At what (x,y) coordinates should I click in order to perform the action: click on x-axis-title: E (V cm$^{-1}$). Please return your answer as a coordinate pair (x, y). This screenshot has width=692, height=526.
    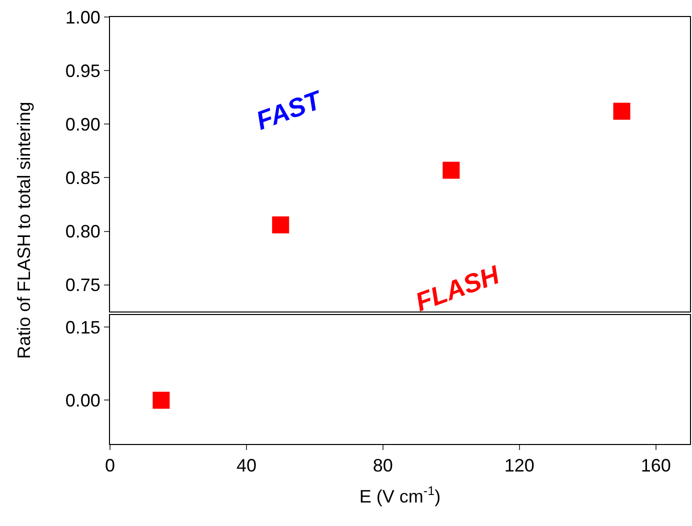
    Looking at the image, I should click on (400, 495).